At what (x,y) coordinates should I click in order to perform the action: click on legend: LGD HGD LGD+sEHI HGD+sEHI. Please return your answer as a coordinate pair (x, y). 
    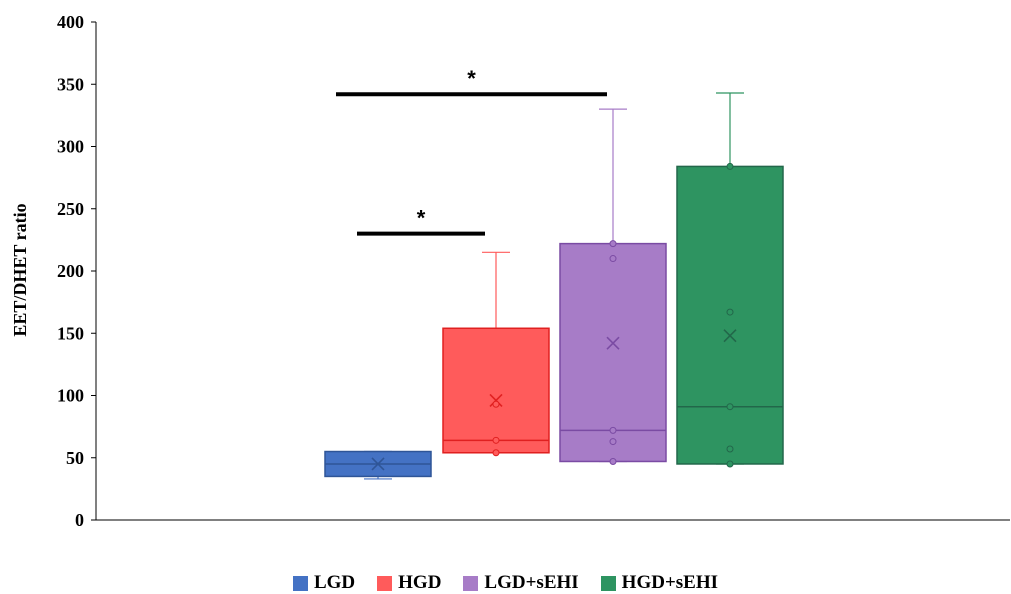
    Looking at the image, I should click on (505, 583).